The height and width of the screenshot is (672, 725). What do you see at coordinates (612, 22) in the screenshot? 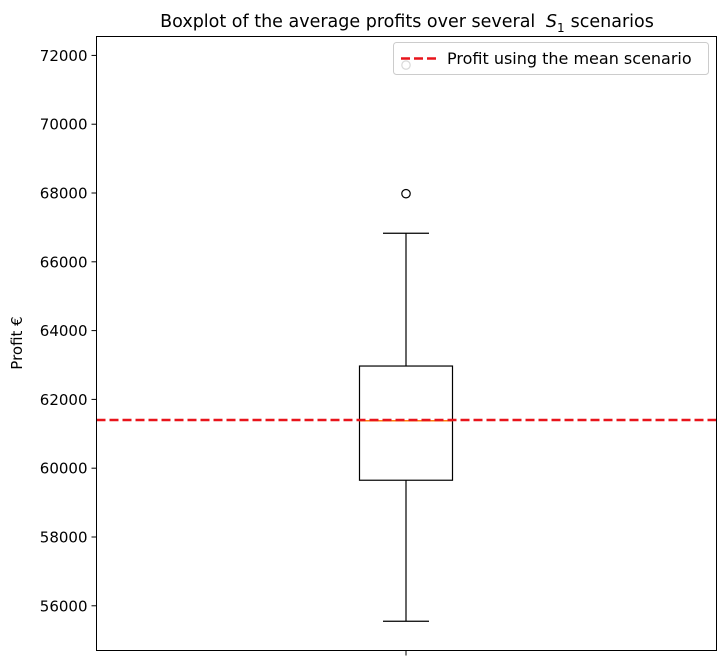
I see `chart-title-suffix: scenarios` at bounding box center [612, 22].